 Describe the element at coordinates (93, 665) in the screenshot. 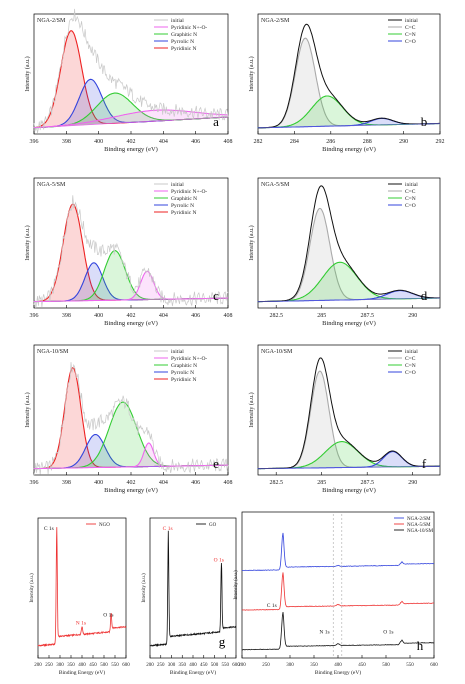

I see `x-tick-label: 450` at that location.